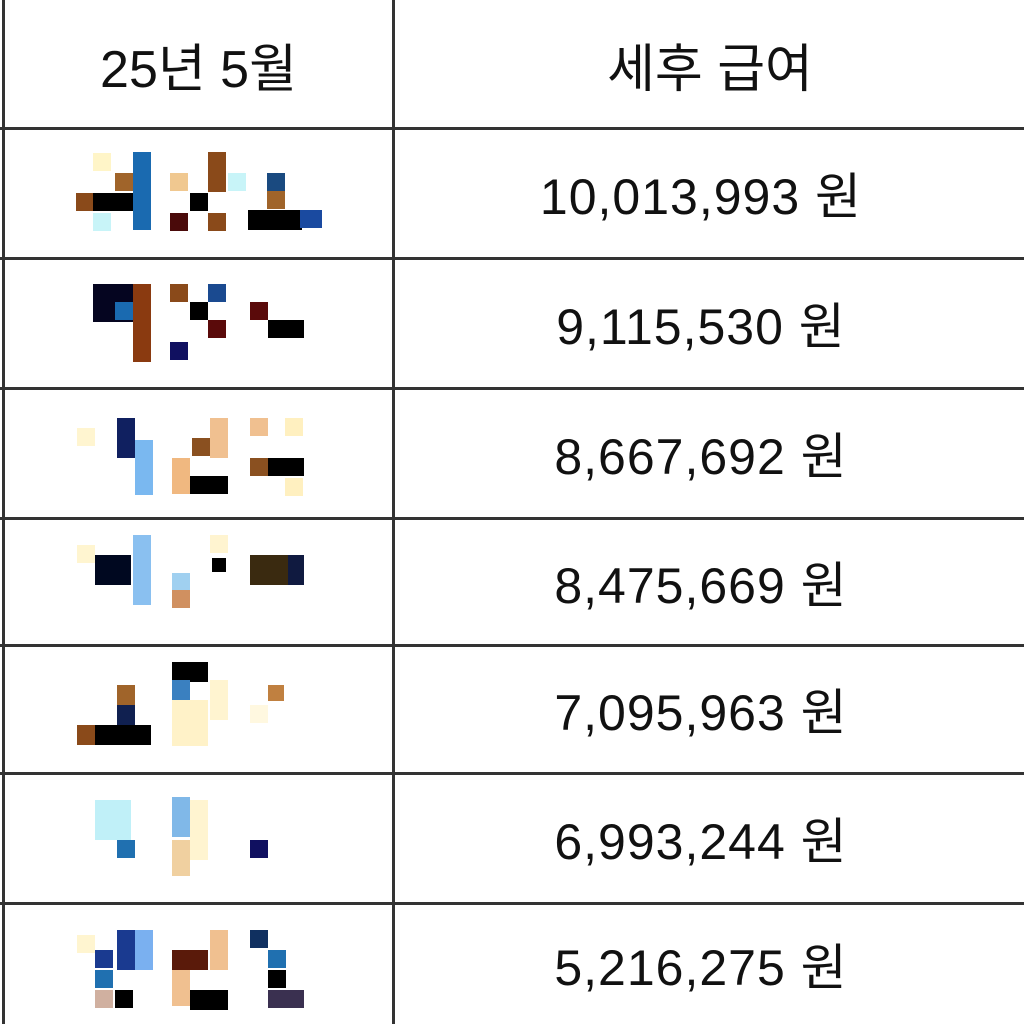 This screenshot has height=1024, width=1024. I want to click on salary-cell: 7,095,963 원, so click(701, 713).